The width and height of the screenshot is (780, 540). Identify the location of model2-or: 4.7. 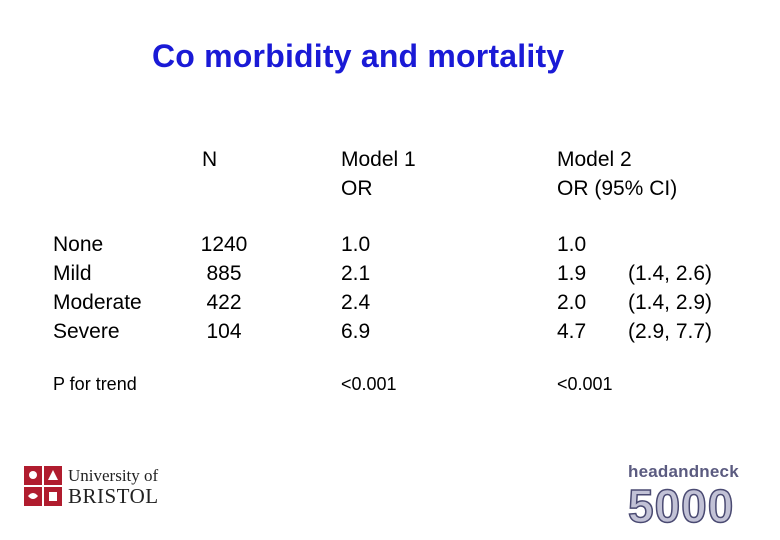
(572, 331).